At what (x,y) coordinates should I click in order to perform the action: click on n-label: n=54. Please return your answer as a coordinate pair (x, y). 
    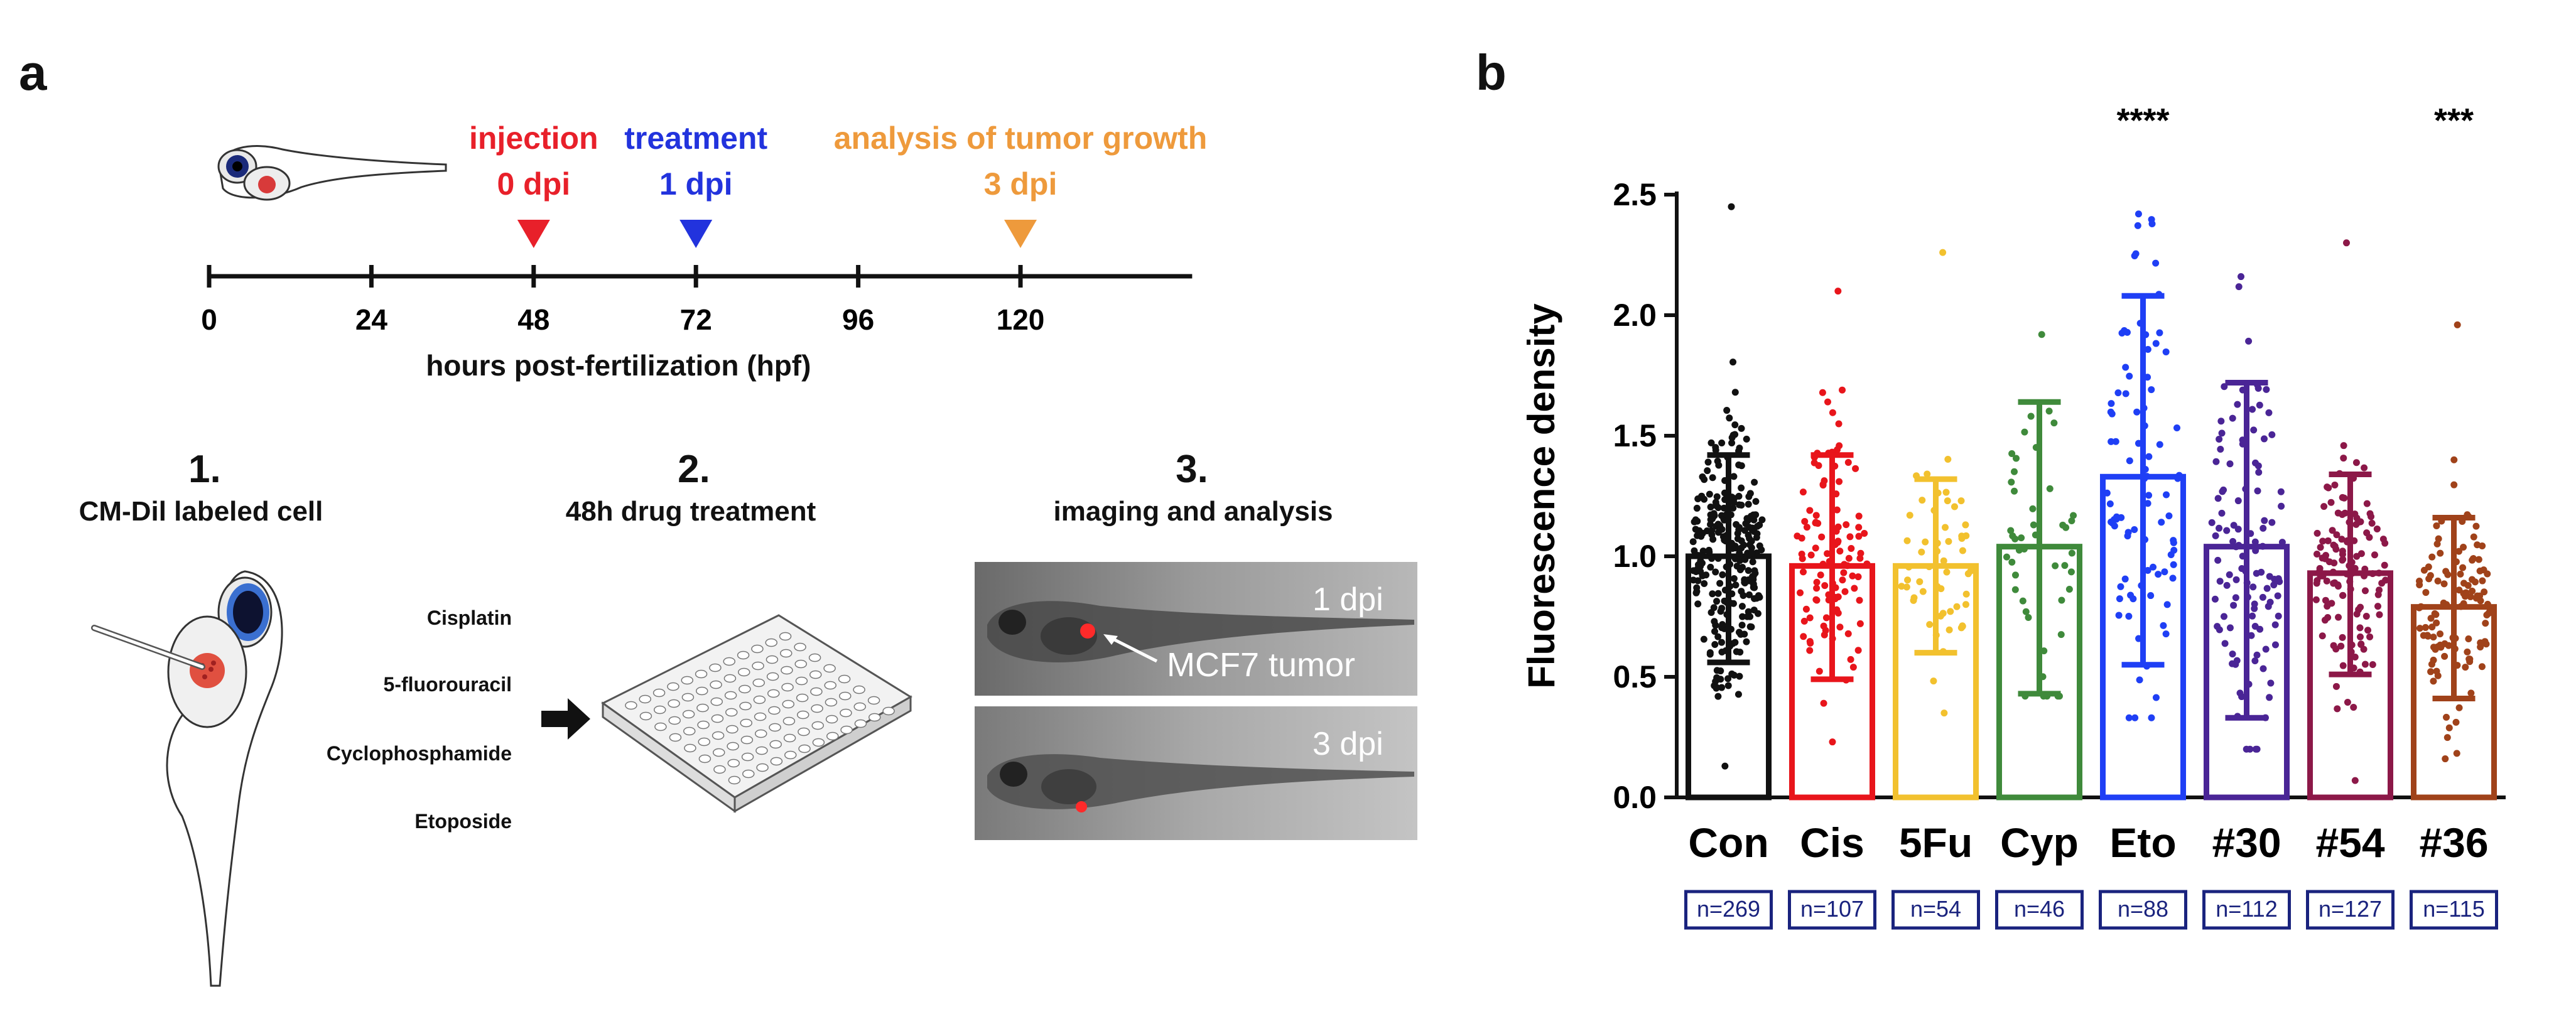
    Looking at the image, I should click on (1935, 909).